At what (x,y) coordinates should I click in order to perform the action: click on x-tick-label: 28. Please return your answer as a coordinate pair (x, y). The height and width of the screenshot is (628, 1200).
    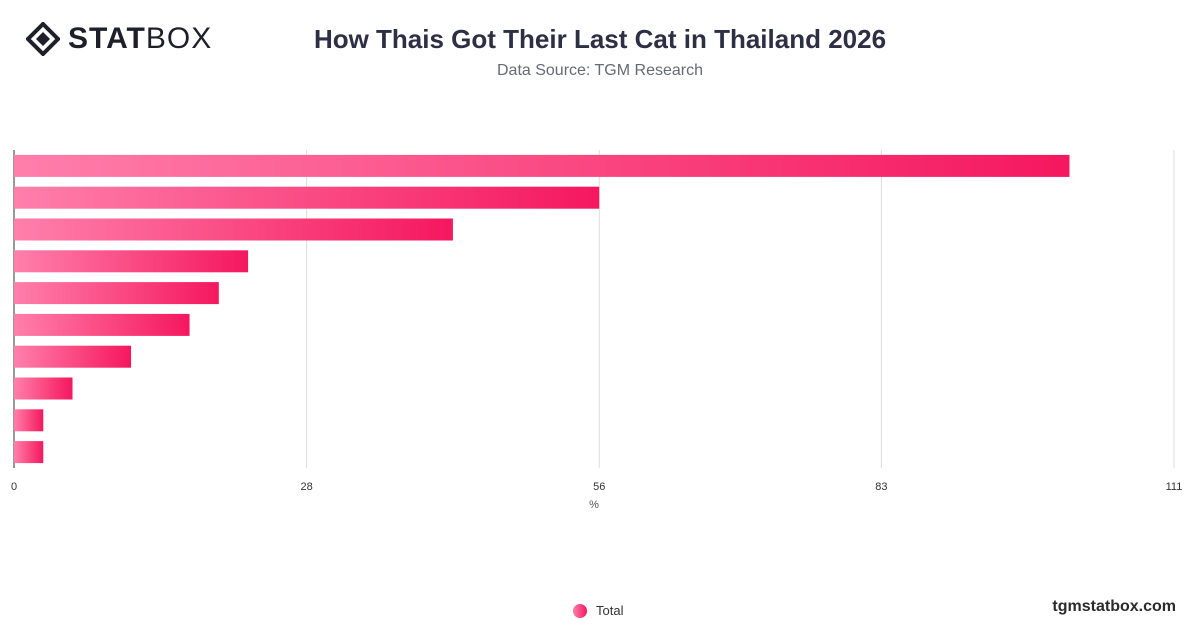
    Looking at the image, I should click on (306, 487).